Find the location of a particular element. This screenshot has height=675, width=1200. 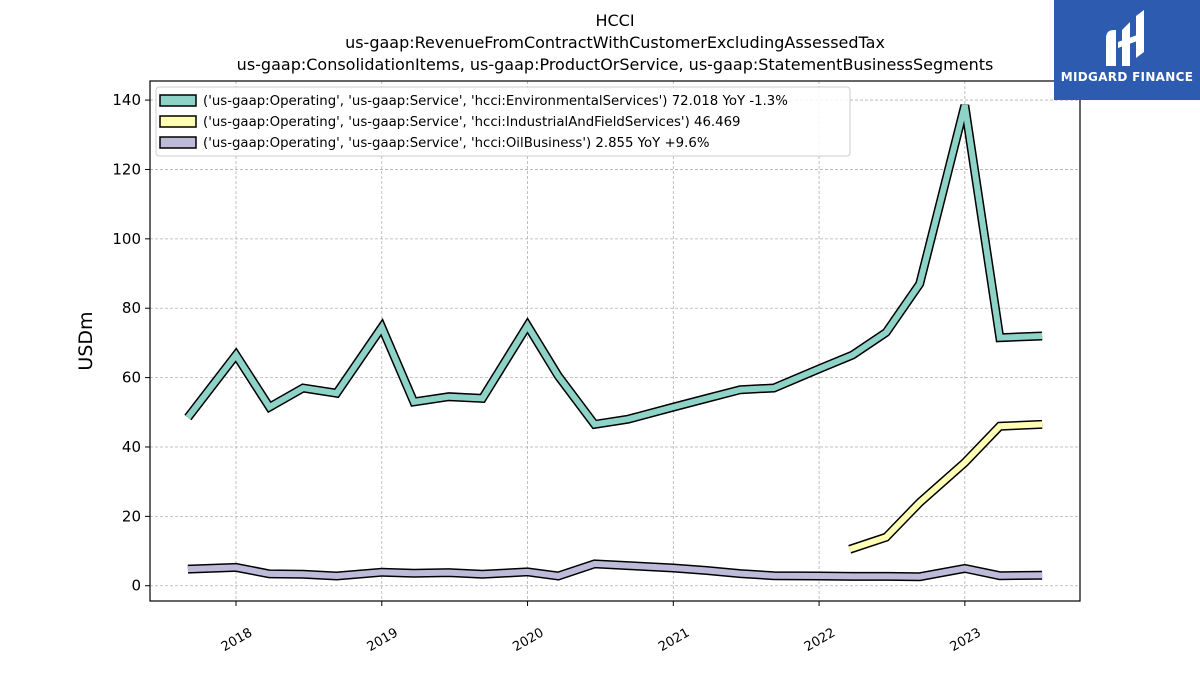

y-tick-label: 40 is located at coordinates (131, 447).